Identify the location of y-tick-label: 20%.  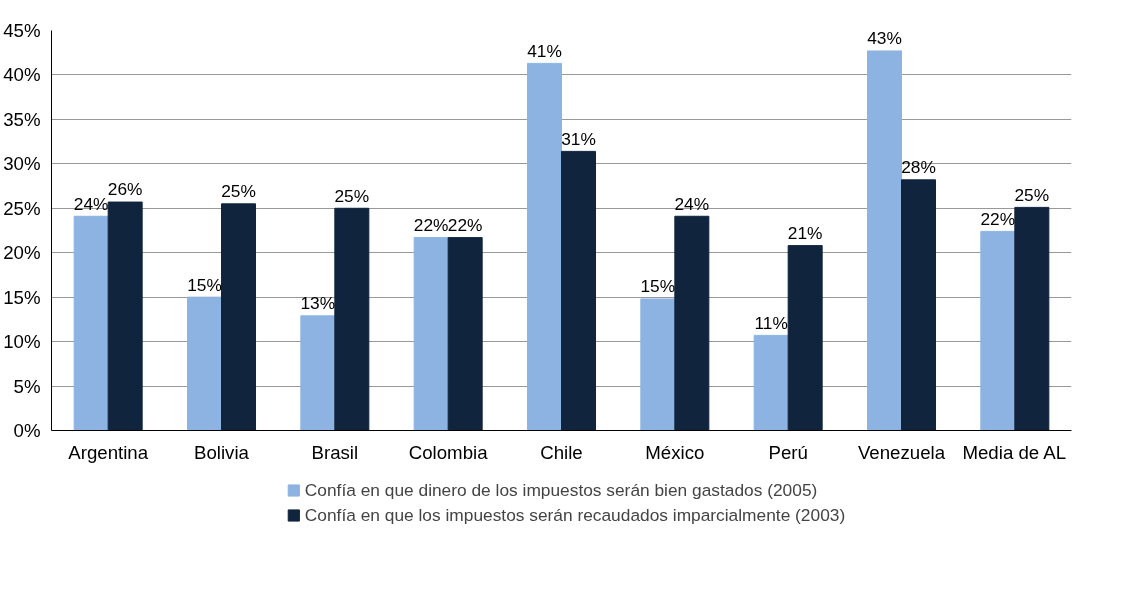
(22, 253).